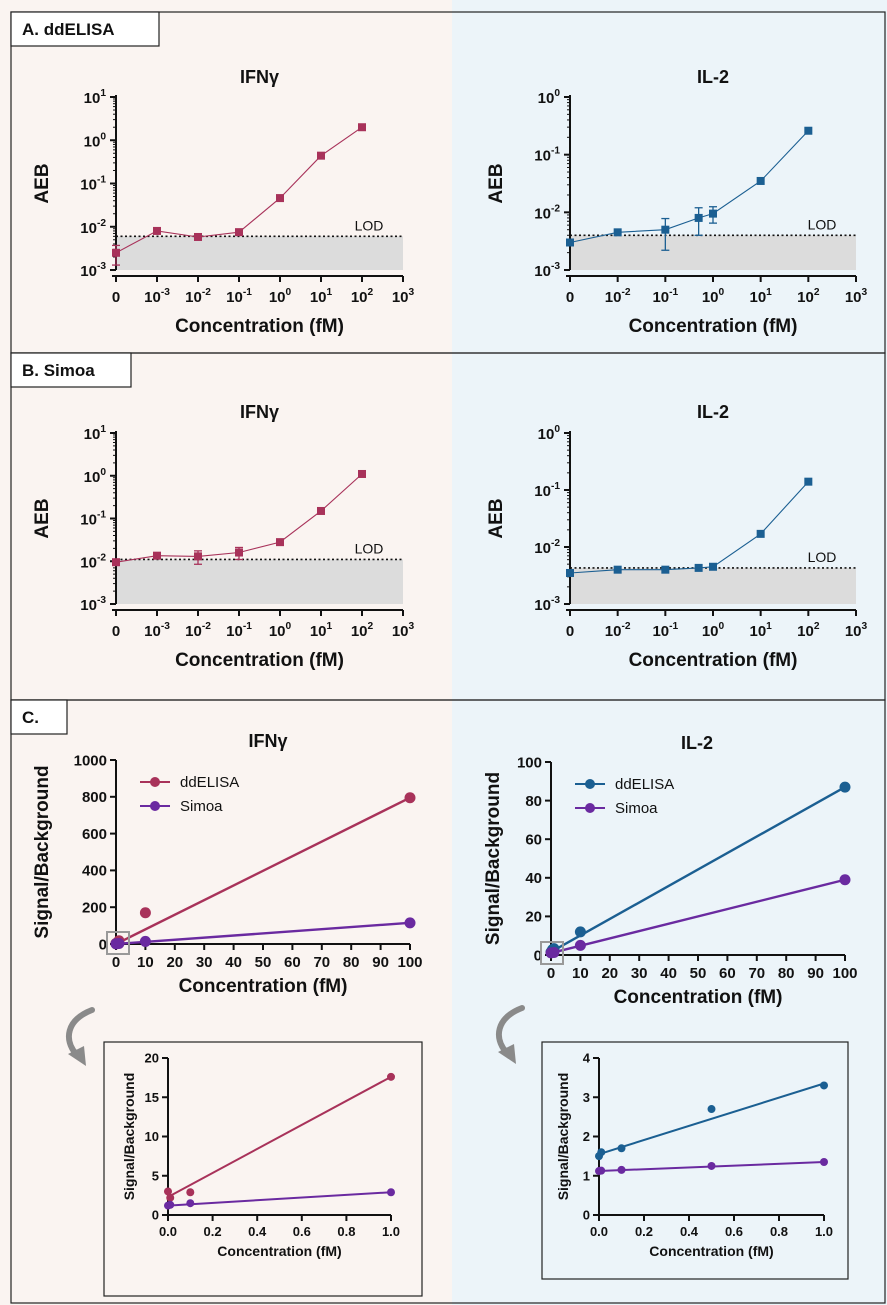  Describe the element at coordinates (808, 630) in the screenshot. I see `x-tick-label: 102` at that location.